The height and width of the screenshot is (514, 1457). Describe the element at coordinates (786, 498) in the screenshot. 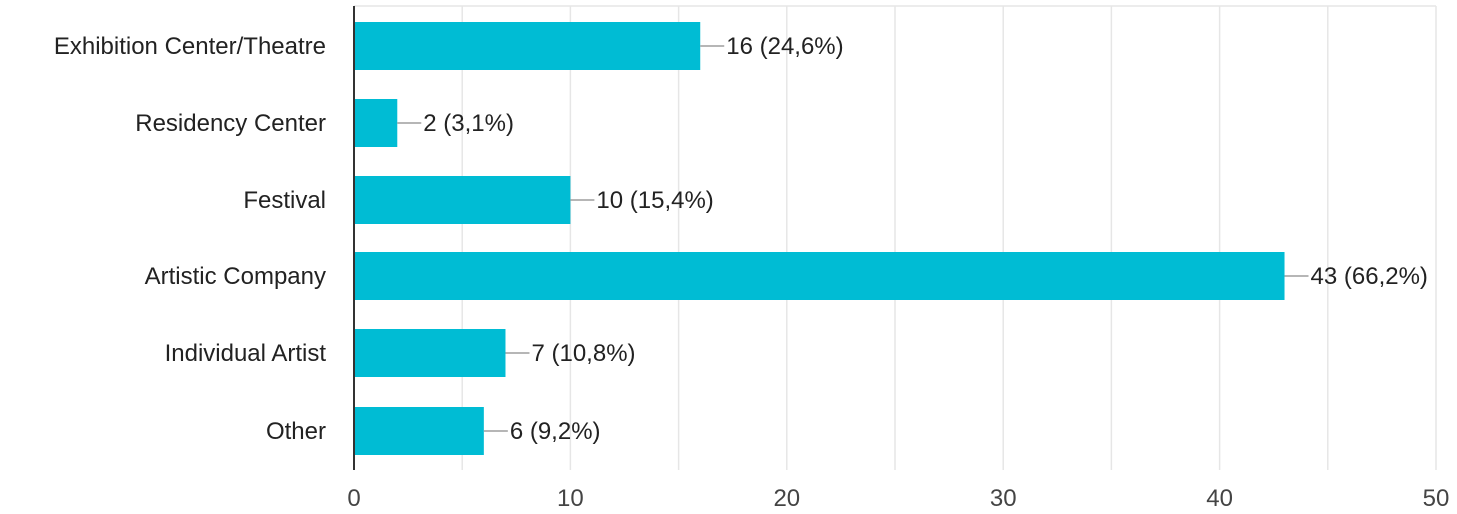

I see `x-tick-label: 20` at that location.